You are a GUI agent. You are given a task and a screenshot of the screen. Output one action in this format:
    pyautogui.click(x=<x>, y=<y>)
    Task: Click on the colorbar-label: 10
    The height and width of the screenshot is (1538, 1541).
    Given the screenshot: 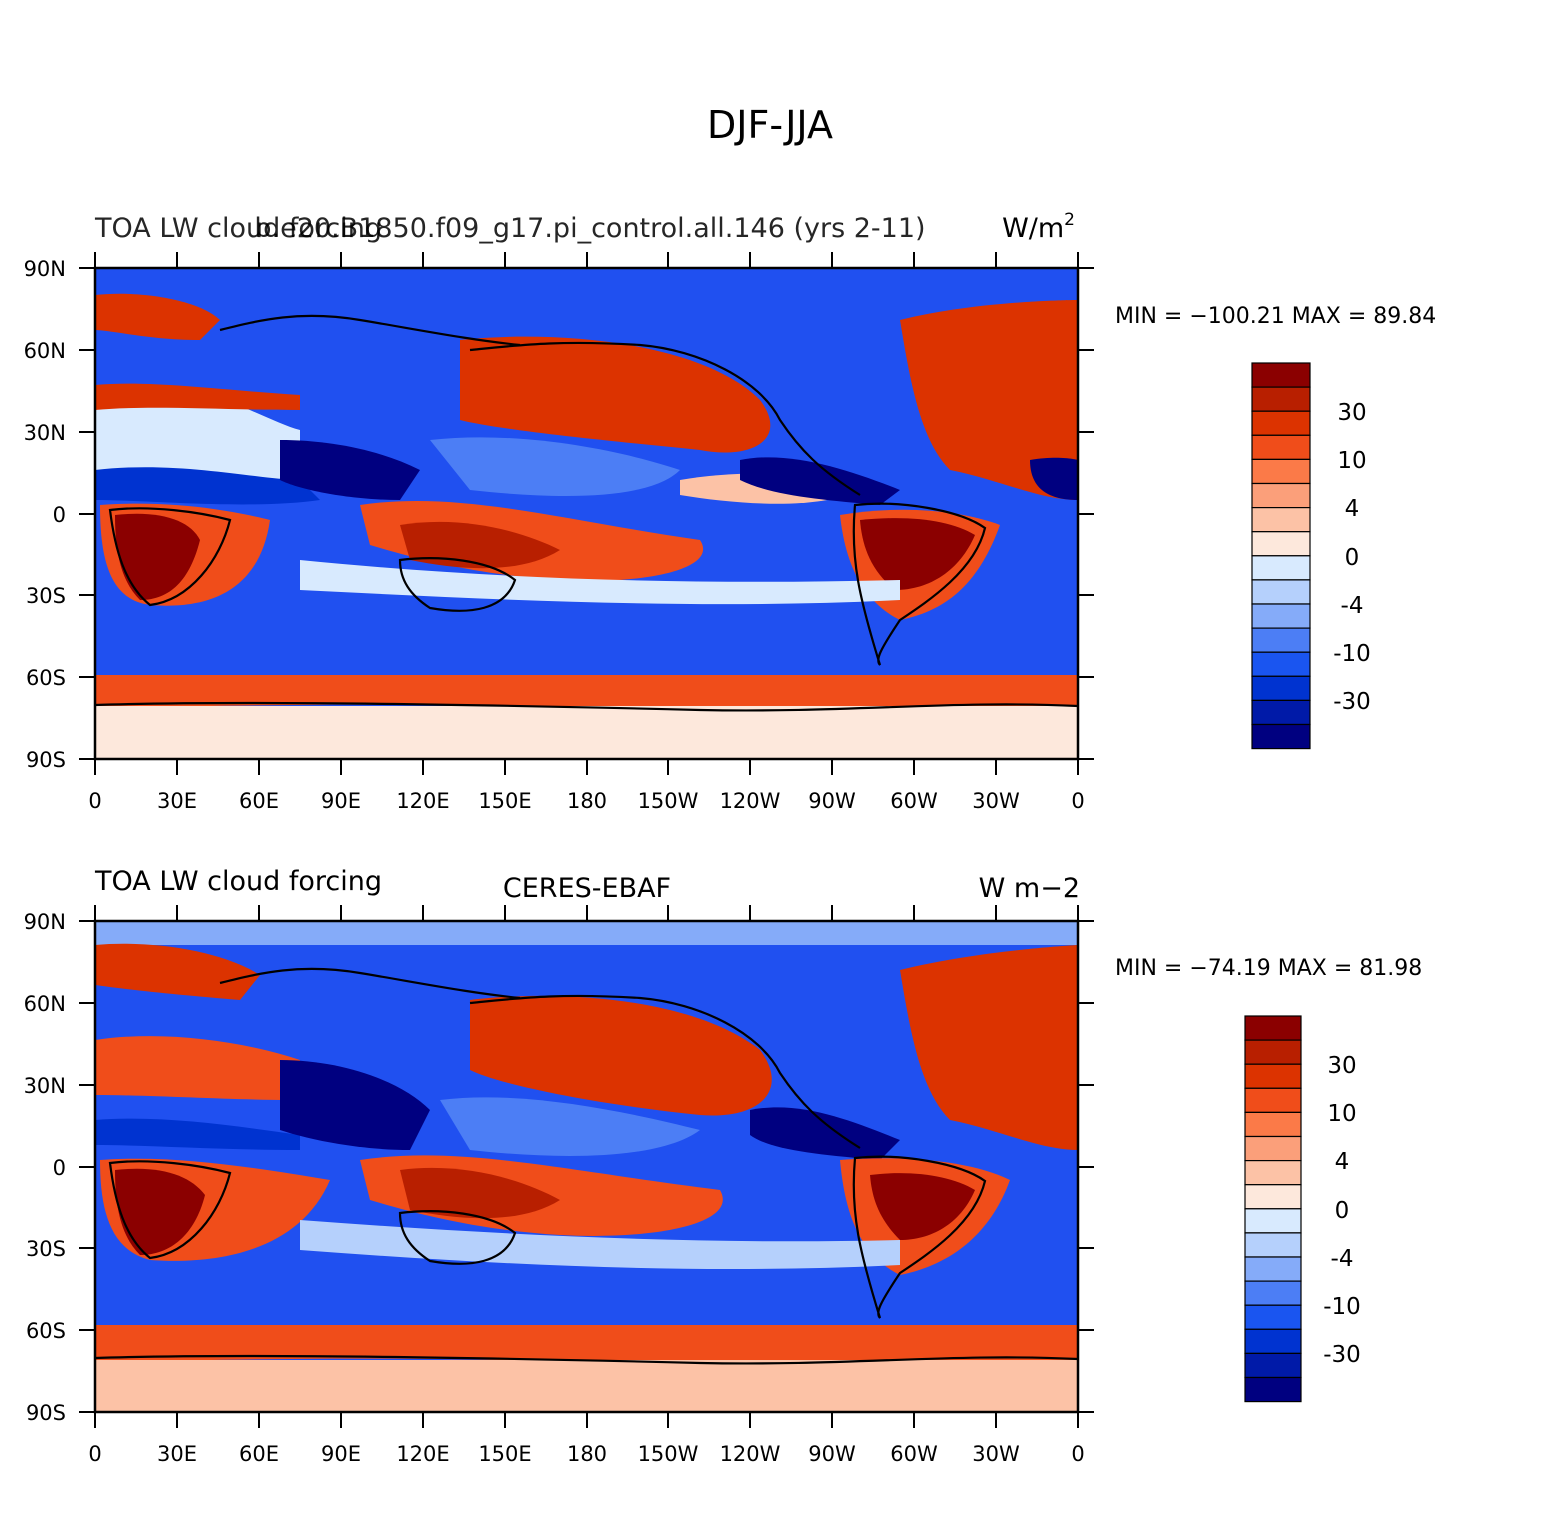 What is the action you would take?
    pyautogui.click(x=1351, y=461)
    